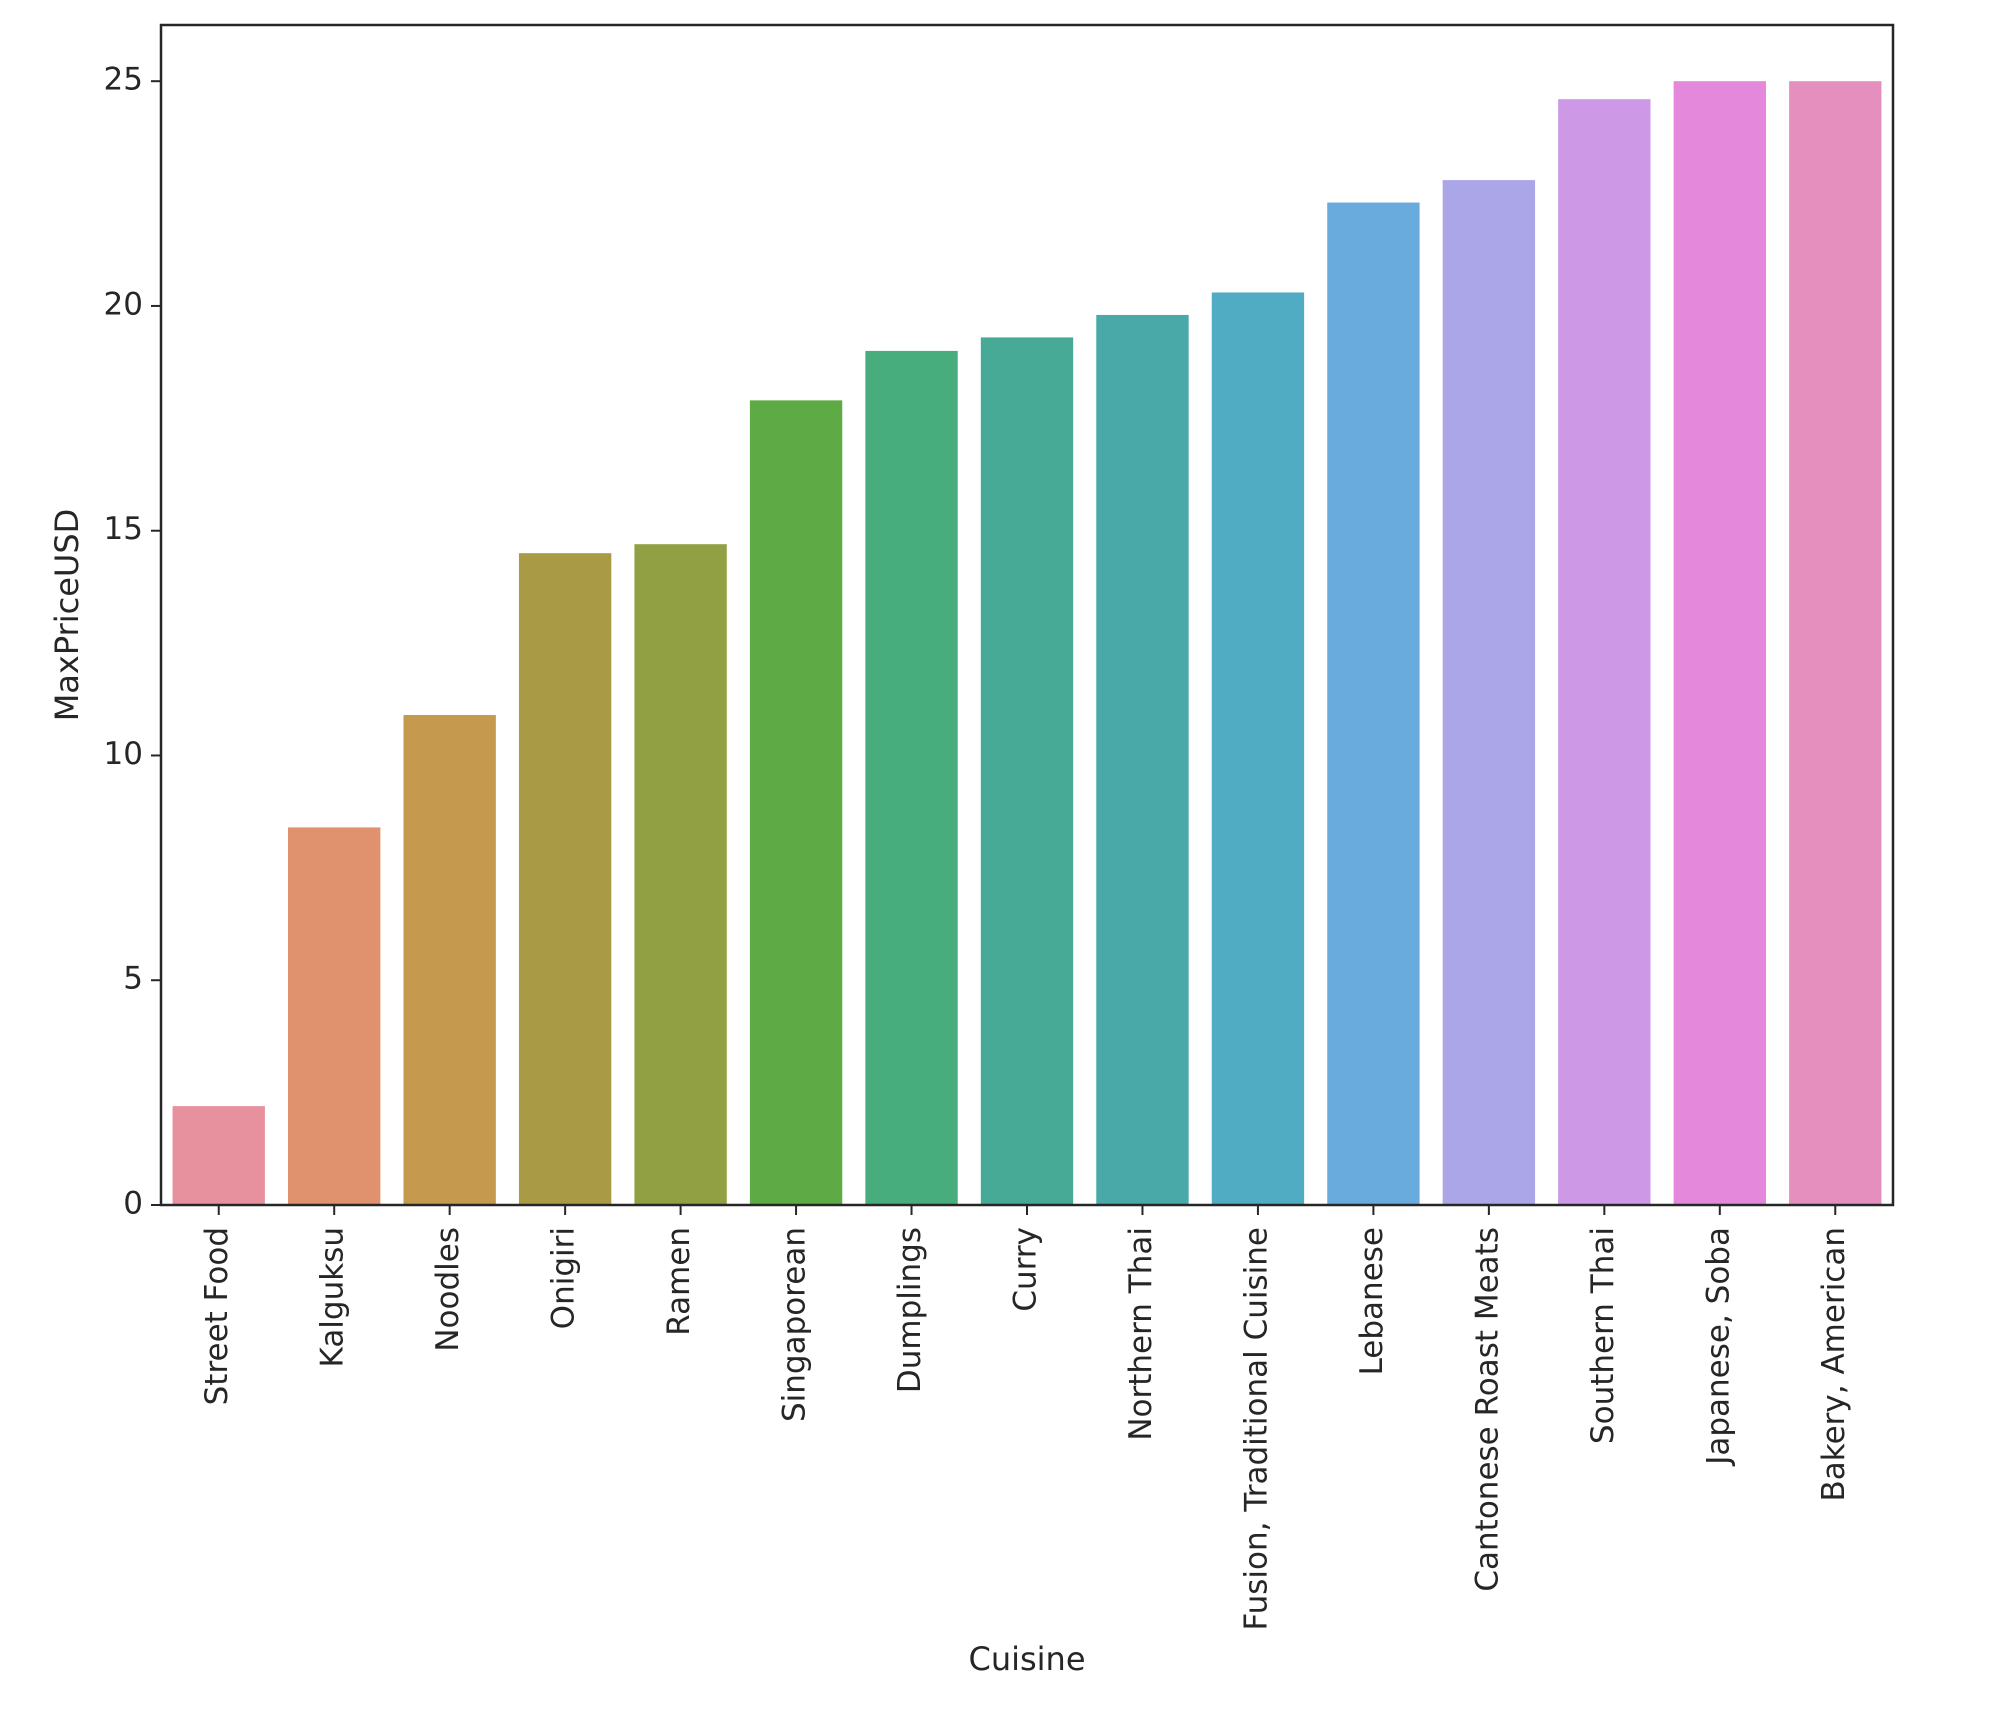 This screenshot has width=2000, height=1710. I want to click on y-tick-label-0: 0, so click(133, 1204).